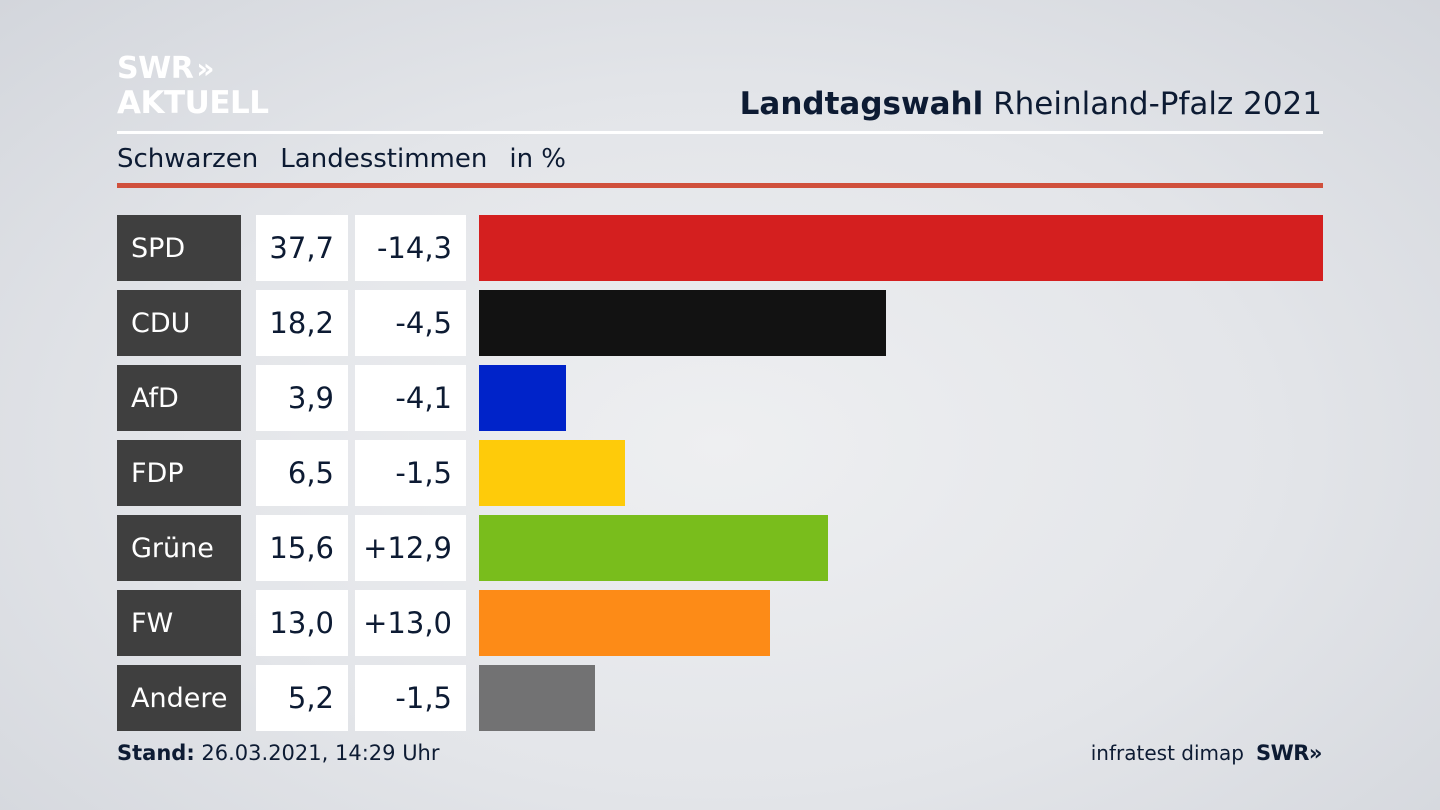  What do you see at coordinates (193, 103) in the screenshot?
I see `logo-aktuell-text: AKTUELL` at bounding box center [193, 103].